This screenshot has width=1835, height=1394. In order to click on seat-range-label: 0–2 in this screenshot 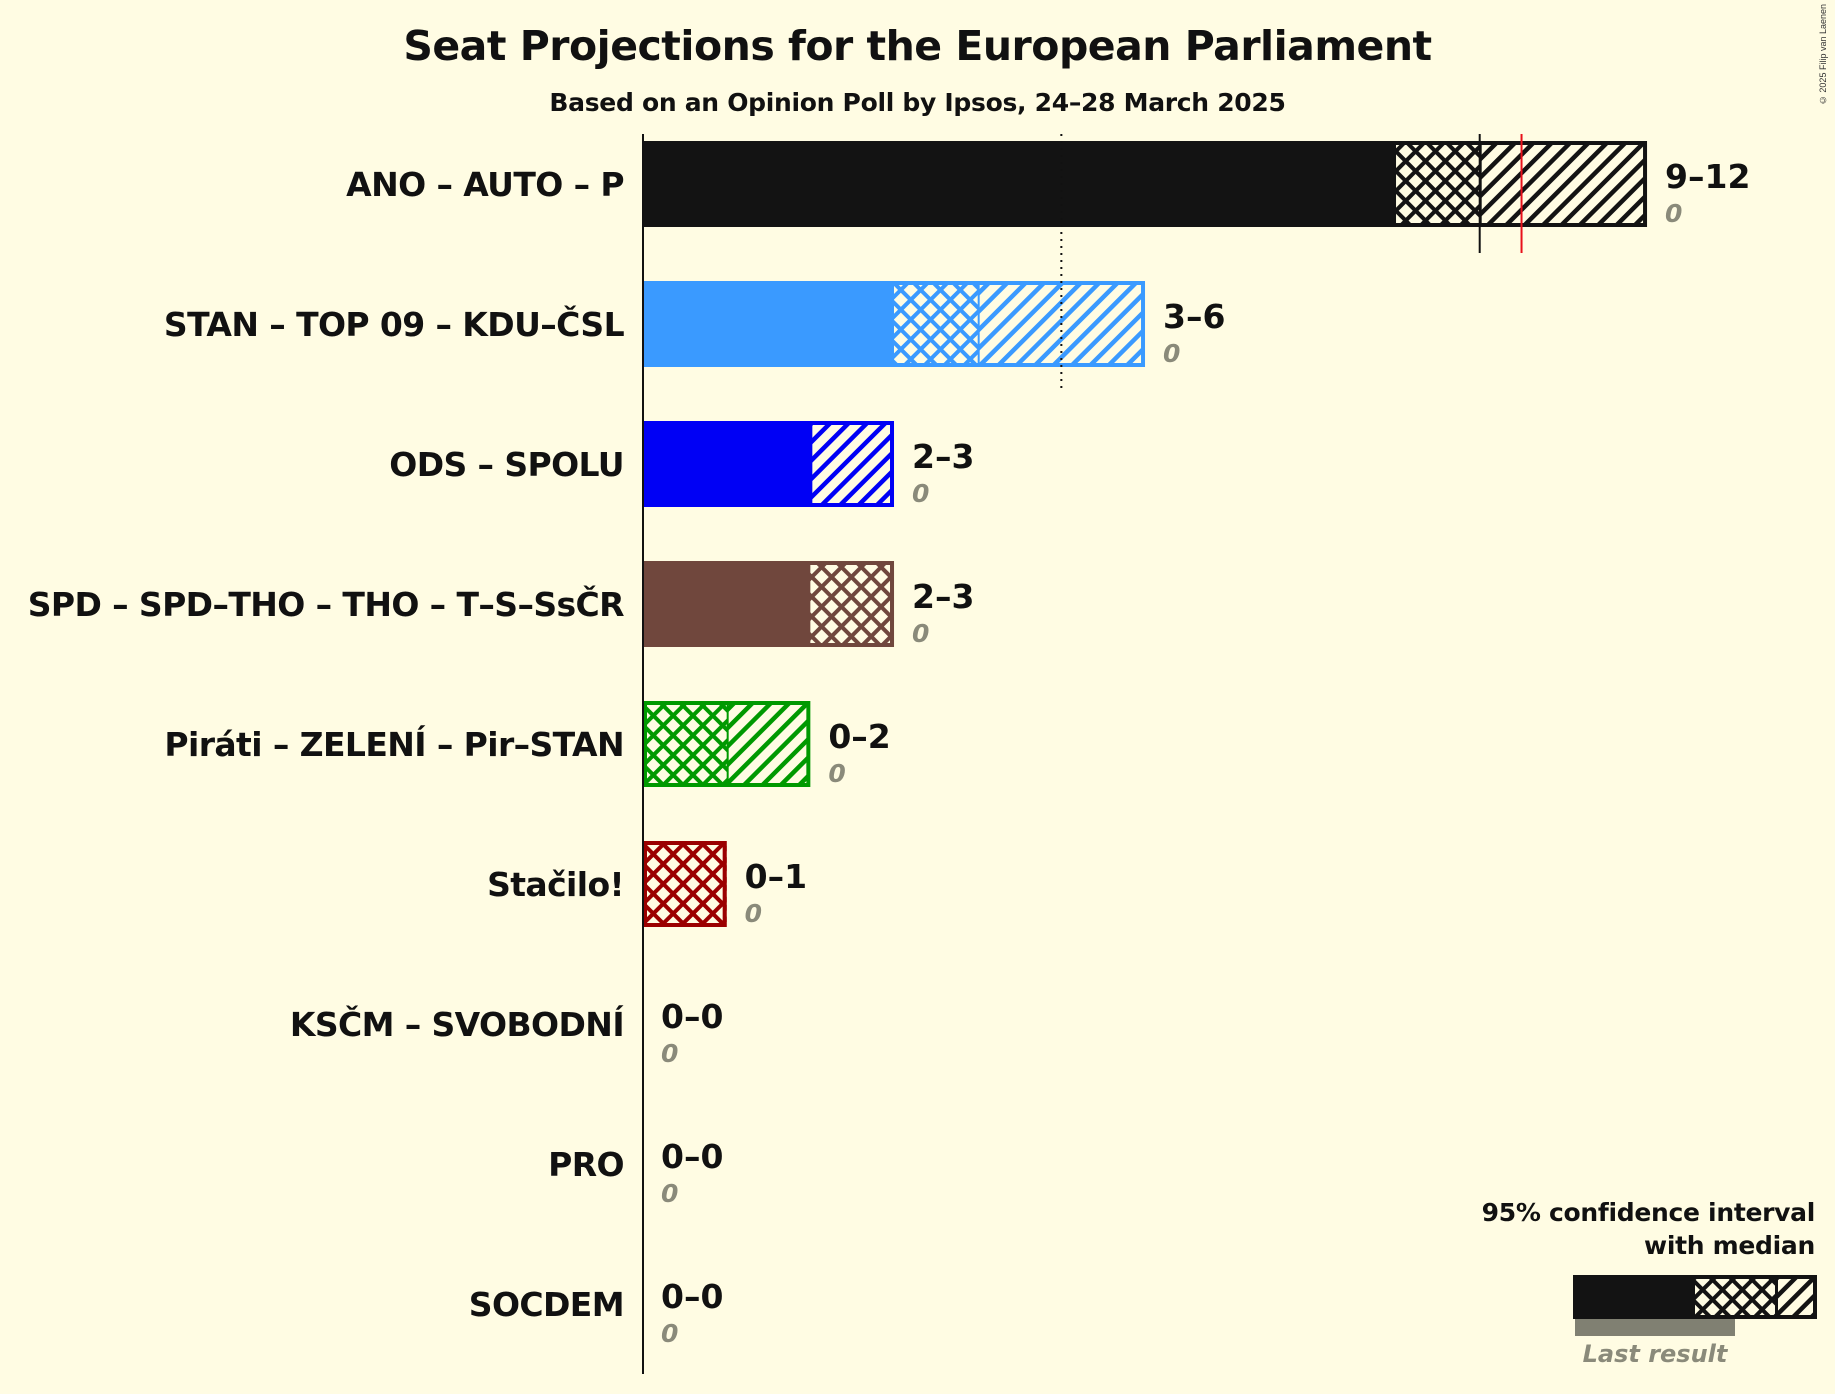, I will do `click(859, 736)`.